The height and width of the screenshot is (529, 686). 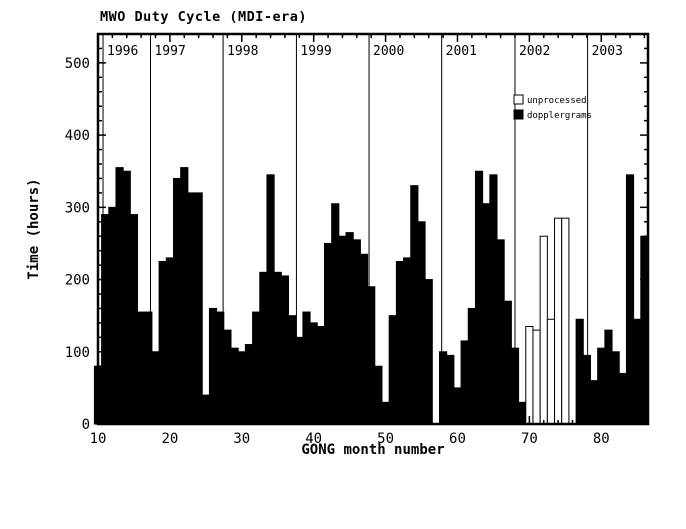 I want to click on legend-swatch-dopplergrams, so click(x=518, y=114).